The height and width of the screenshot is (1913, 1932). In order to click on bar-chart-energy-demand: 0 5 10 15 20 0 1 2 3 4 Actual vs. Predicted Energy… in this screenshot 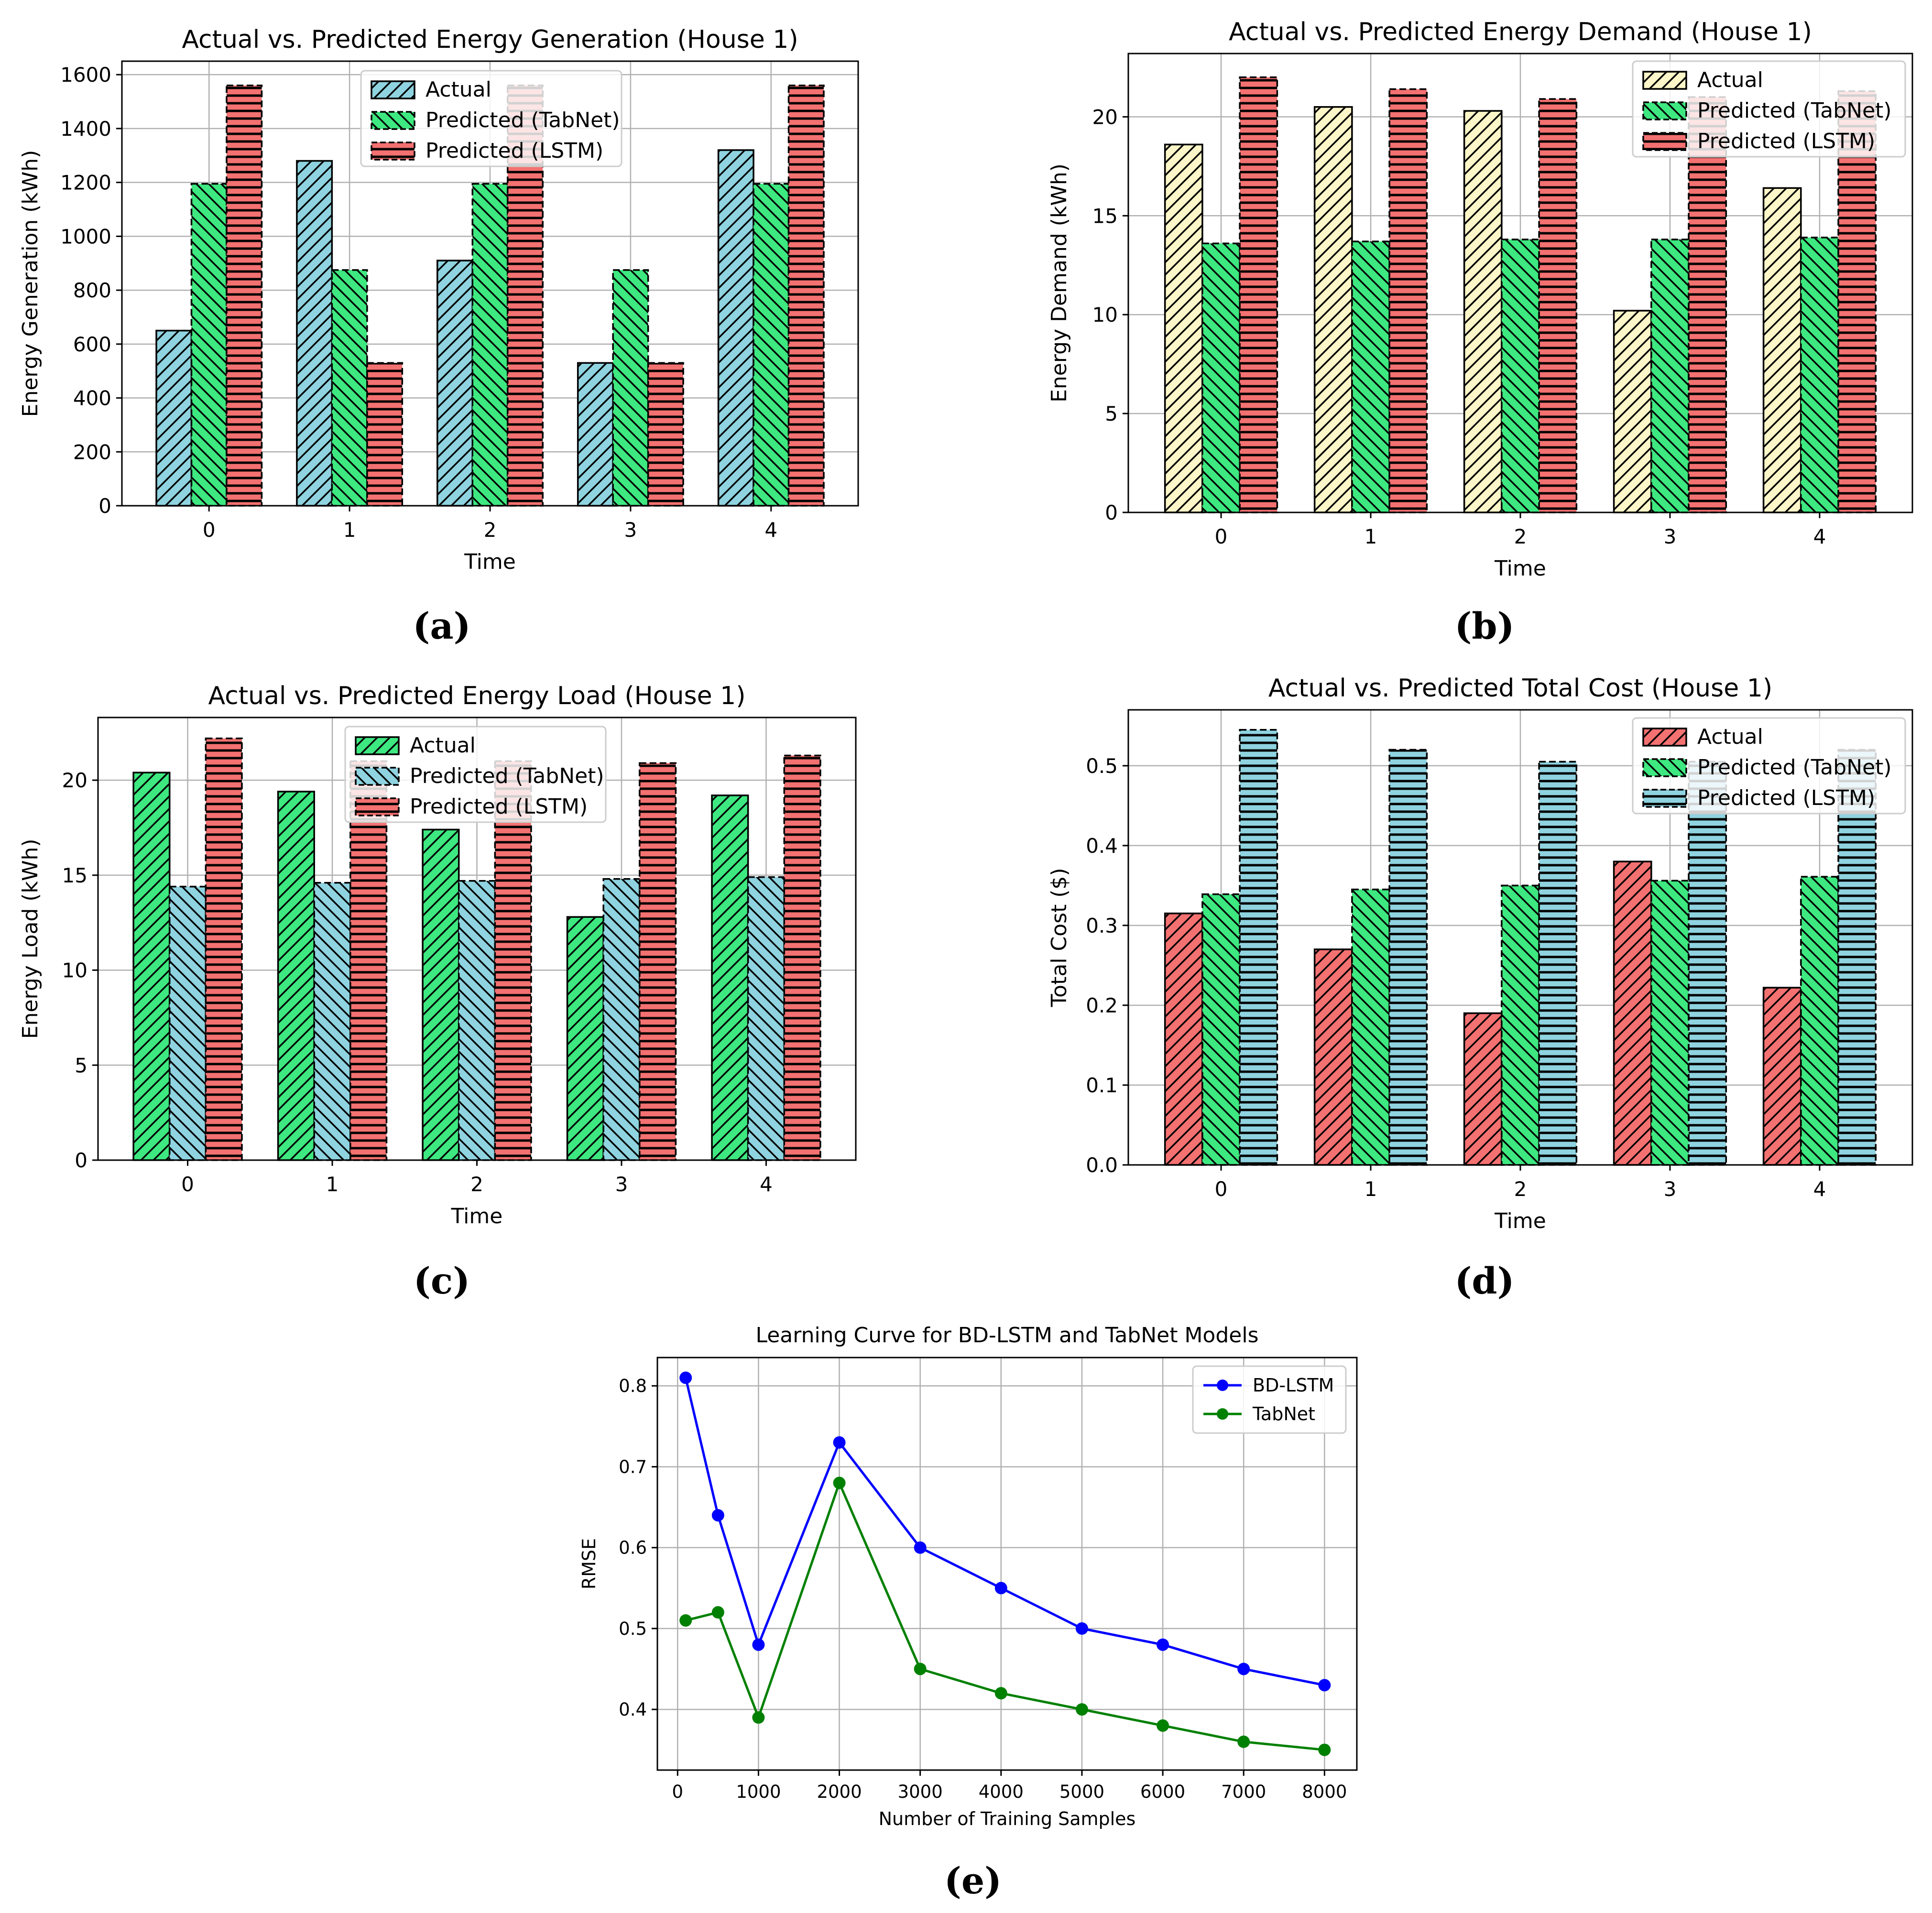, I will do `click(1480, 299)`.